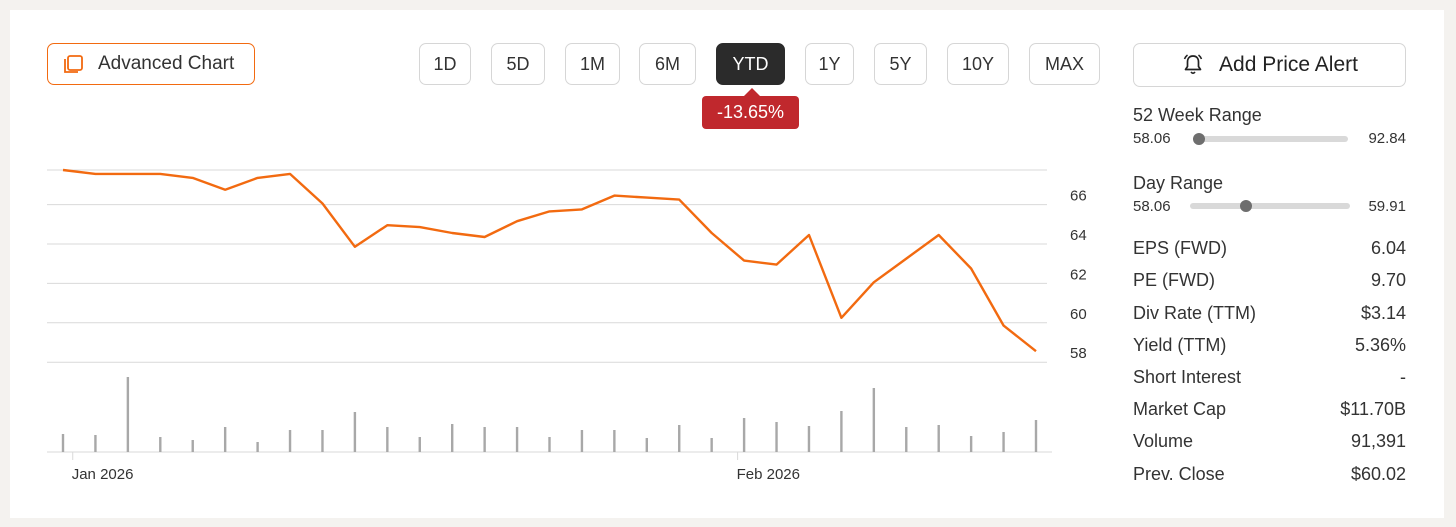  I want to click on stat-label: EPS (FWD), so click(1180, 248).